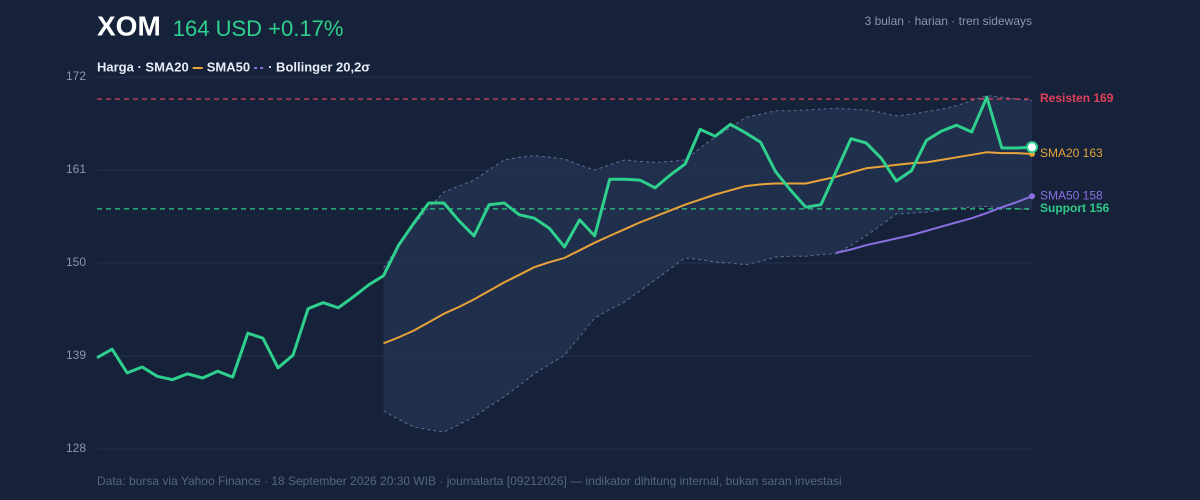 This screenshot has width=1200, height=500. Describe the element at coordinates (948, 21) in the screenshot. I see `subtitle: 3 bulan · harian · tren sideways` at that location.